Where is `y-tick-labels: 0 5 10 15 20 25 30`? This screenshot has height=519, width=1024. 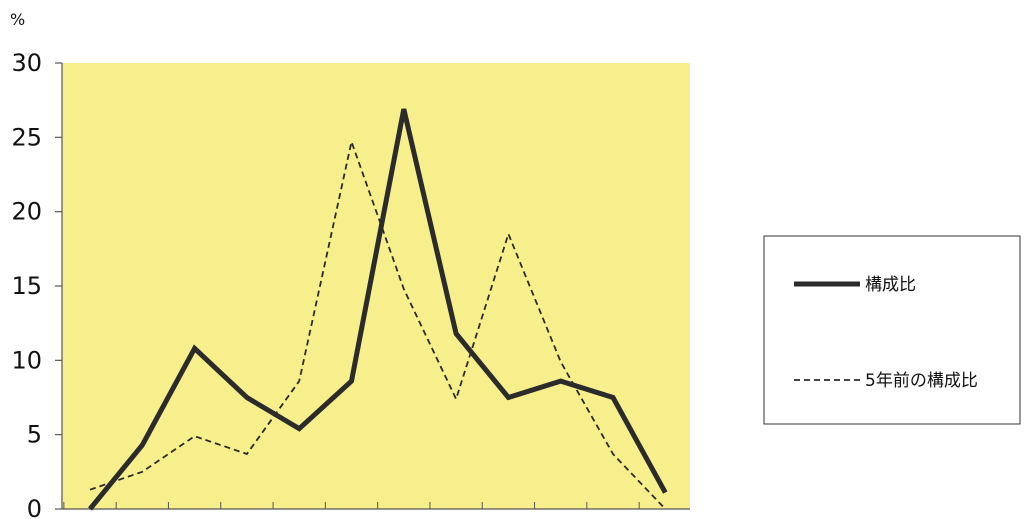 y-tick-labels: 0 5 10 15 20 25 30 is located at coordinates (26, 284).